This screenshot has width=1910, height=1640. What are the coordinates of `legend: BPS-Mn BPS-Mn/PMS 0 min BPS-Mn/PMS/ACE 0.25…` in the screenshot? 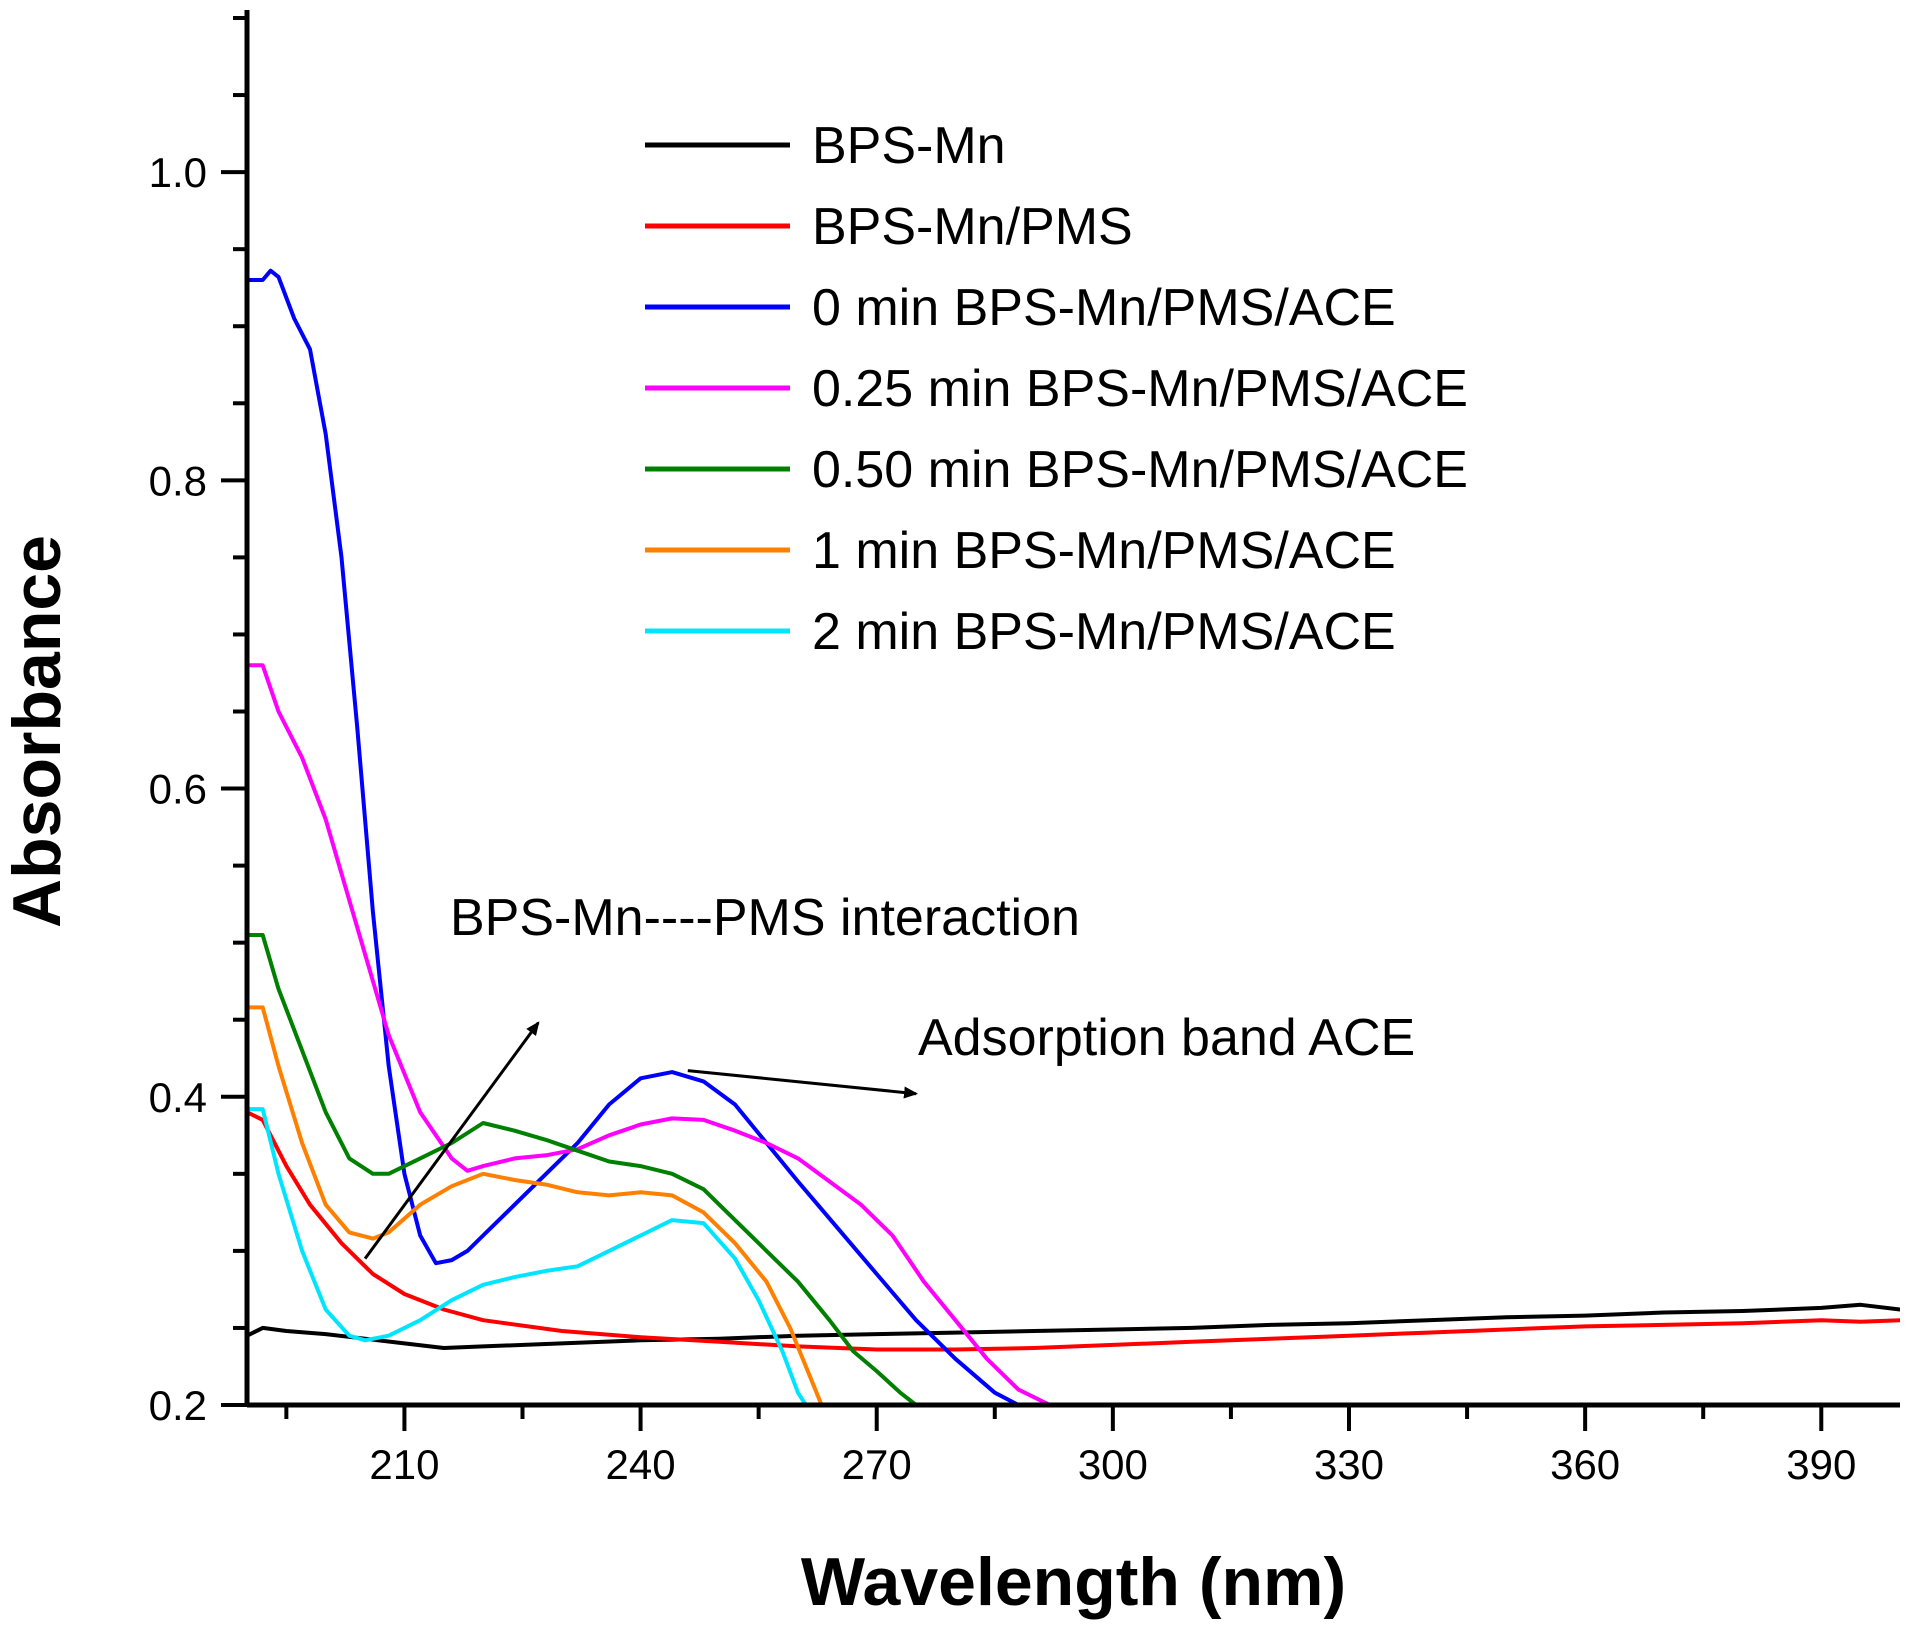 It's located at (1056, 389).